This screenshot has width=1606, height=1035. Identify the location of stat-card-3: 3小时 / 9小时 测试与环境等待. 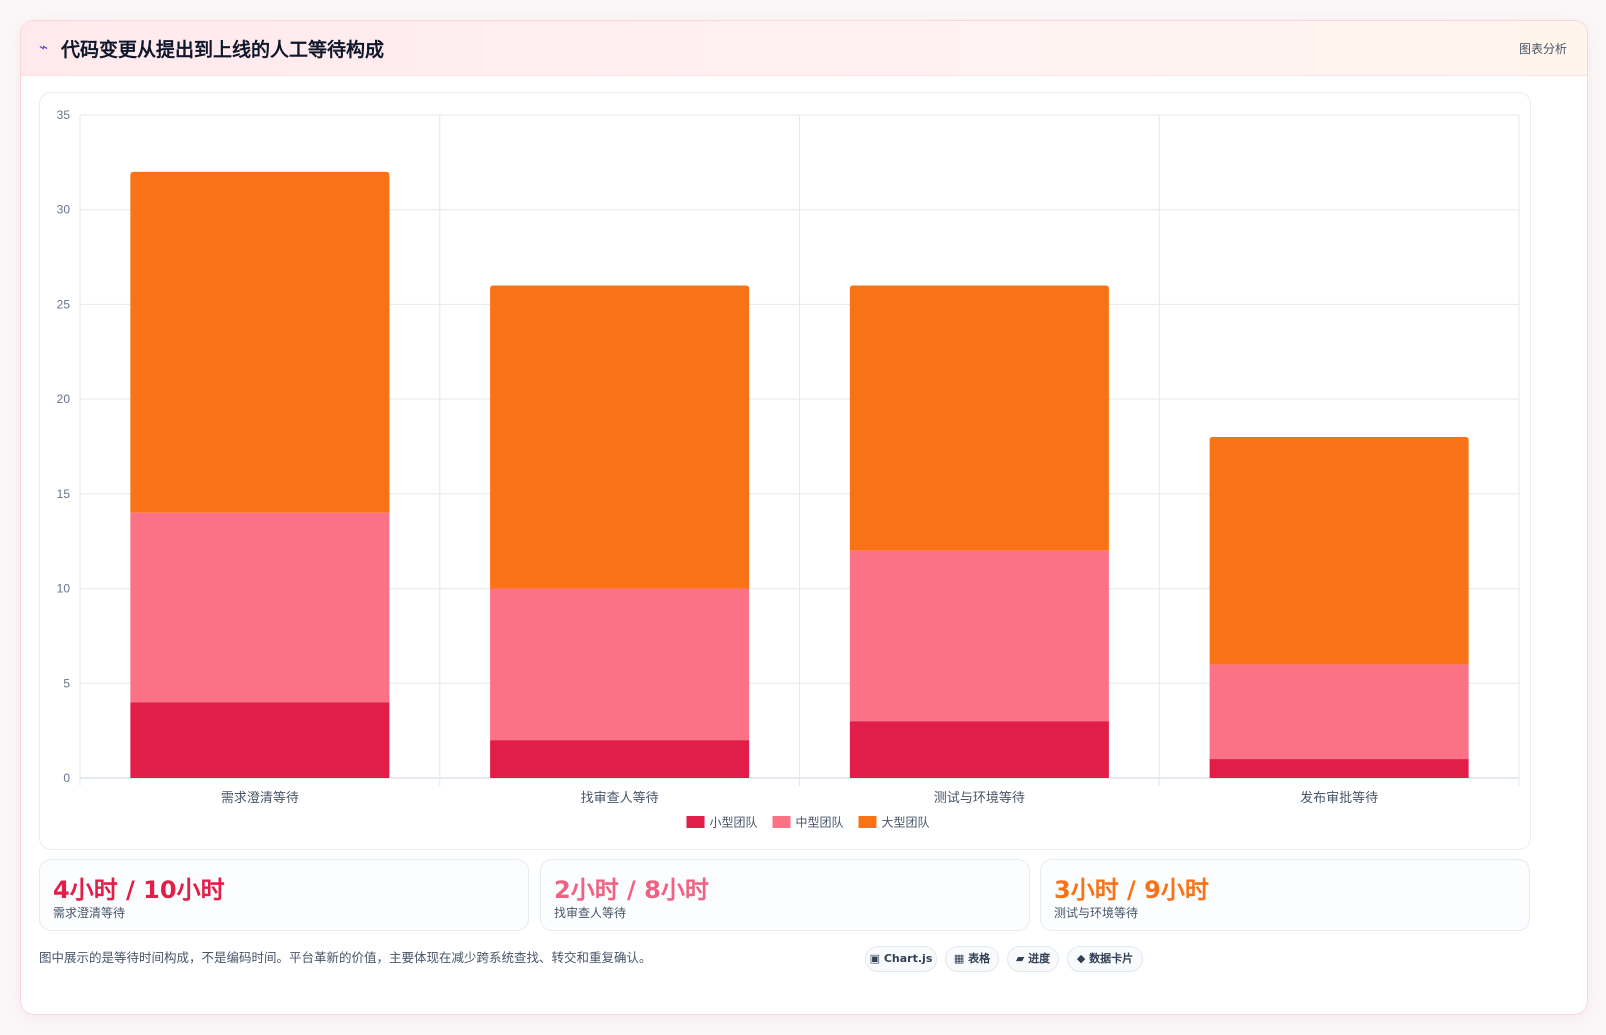
(1285, 895).